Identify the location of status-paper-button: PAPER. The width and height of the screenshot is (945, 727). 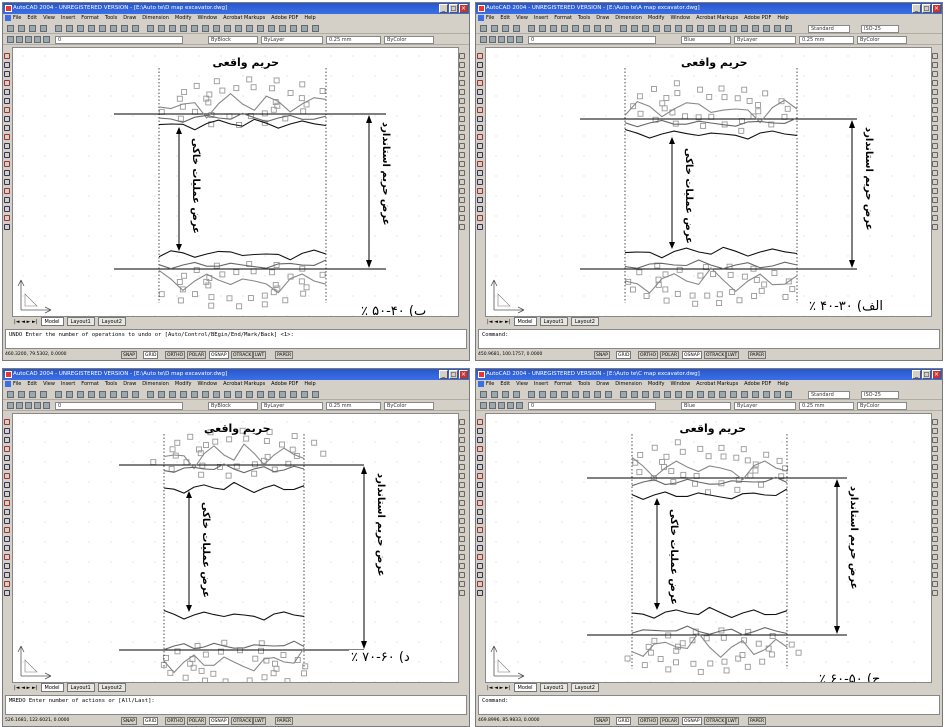
(284, 355).